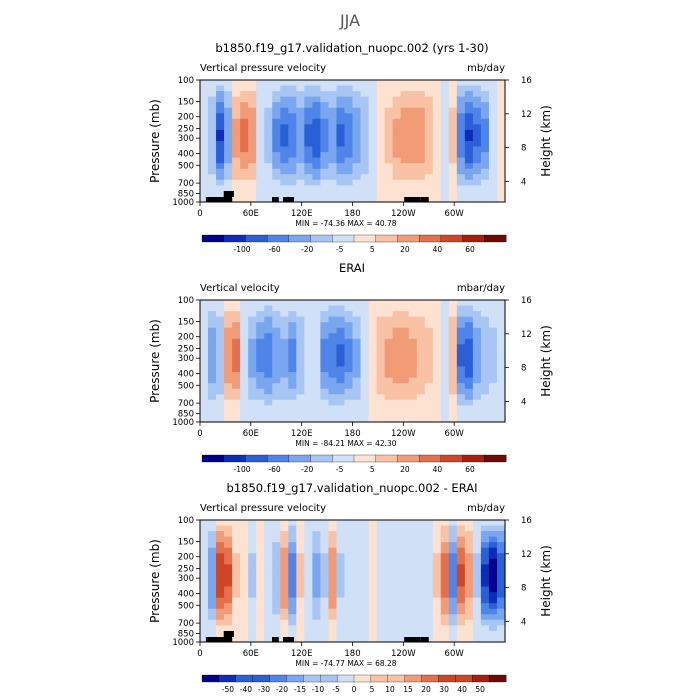  Describe the element at coordinates (275, 199) in the screenshot. I see `land-mask` at that location.